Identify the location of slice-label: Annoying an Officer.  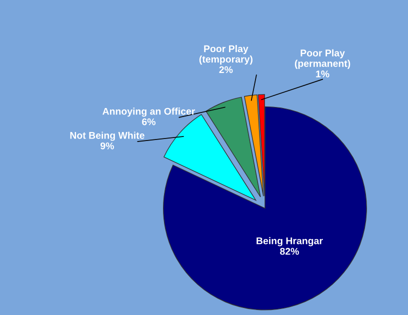
(149, 112).